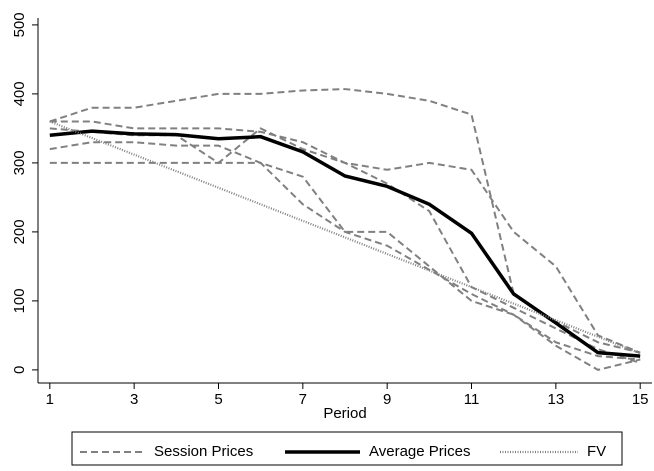  I want to click on x-tick-label: 9, so click(387, 399).